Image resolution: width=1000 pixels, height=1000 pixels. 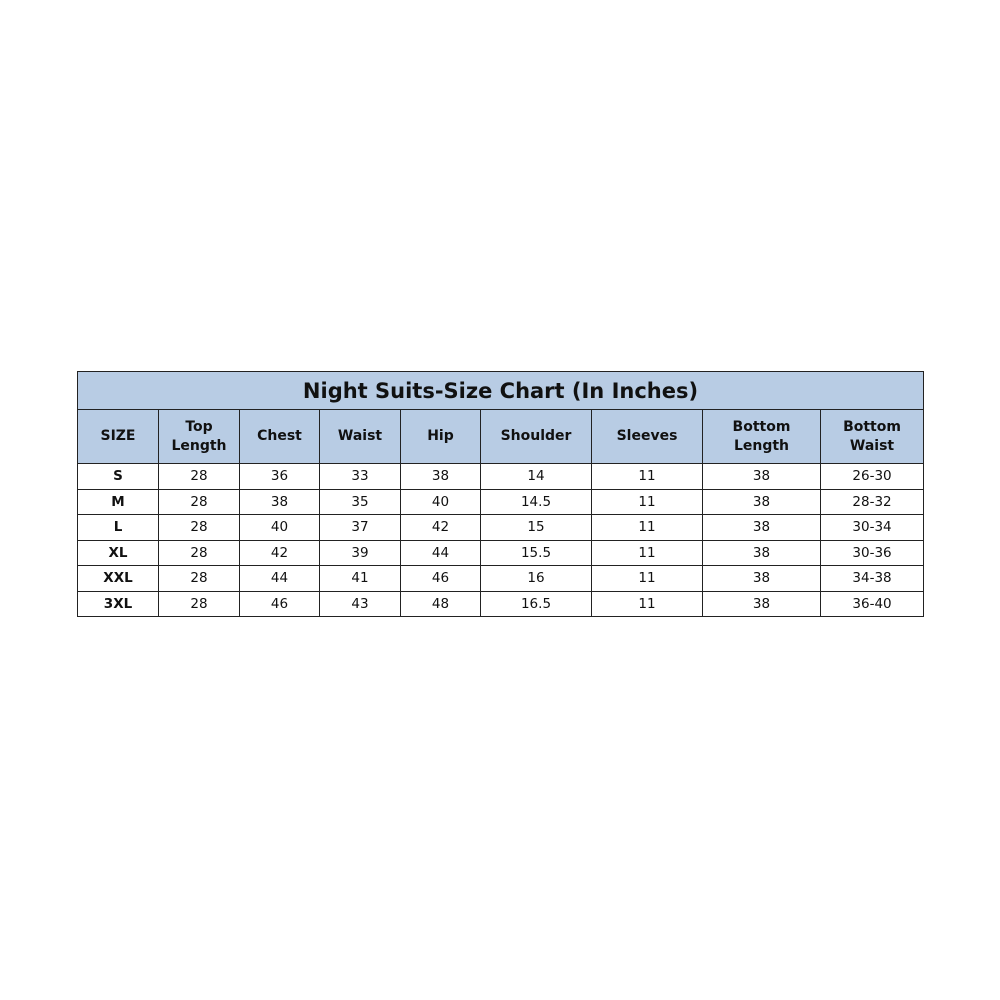 I want to click on measurement-cell: 15.5, so click(x=536, y=552).